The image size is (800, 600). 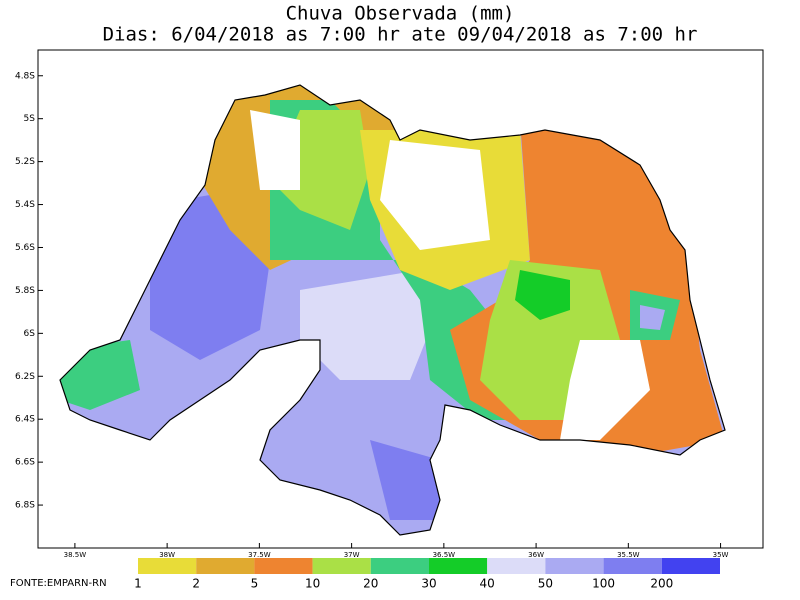 What do you see at coordinates (25, 420) in the screenshot?
I see `y-tick-label: 6.4S` at bounding box center [25, 420].